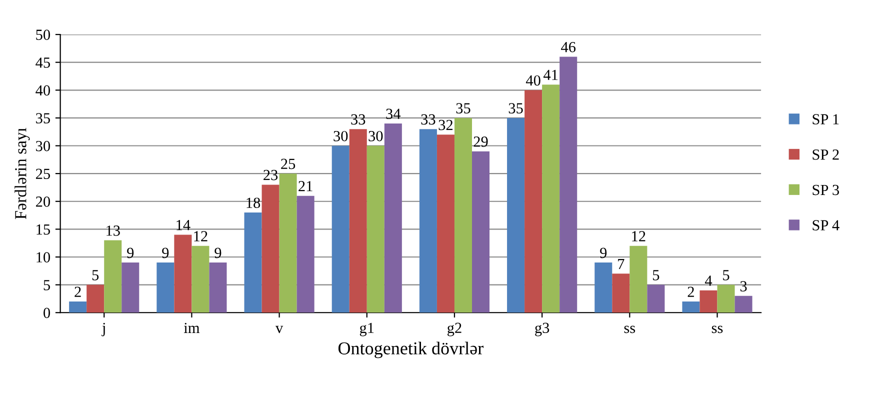 The width and height of the screenshot is (887, 406). I want to click on y-tick-label: 20, so click(43, 201).